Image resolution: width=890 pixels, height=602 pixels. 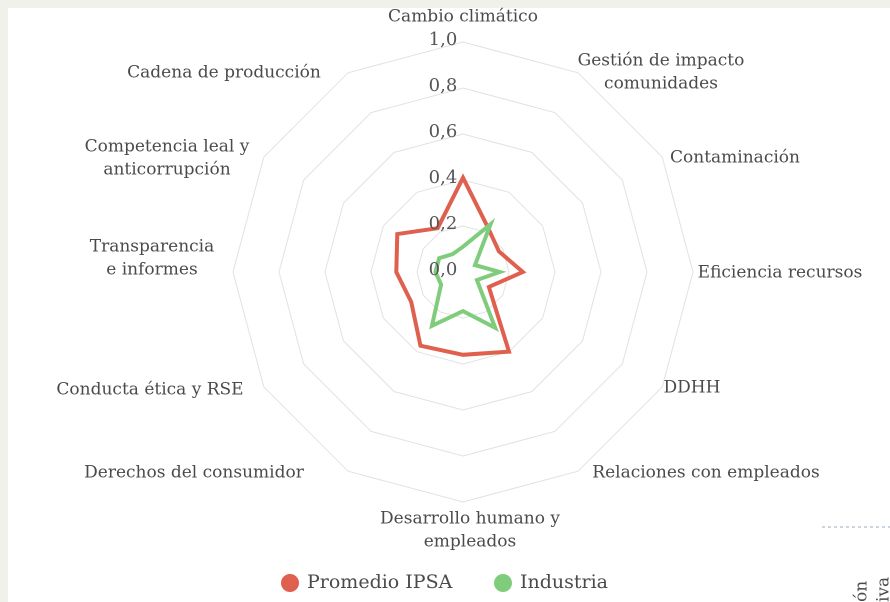 I want to click on grid-ring, so click(x=463, y=272).